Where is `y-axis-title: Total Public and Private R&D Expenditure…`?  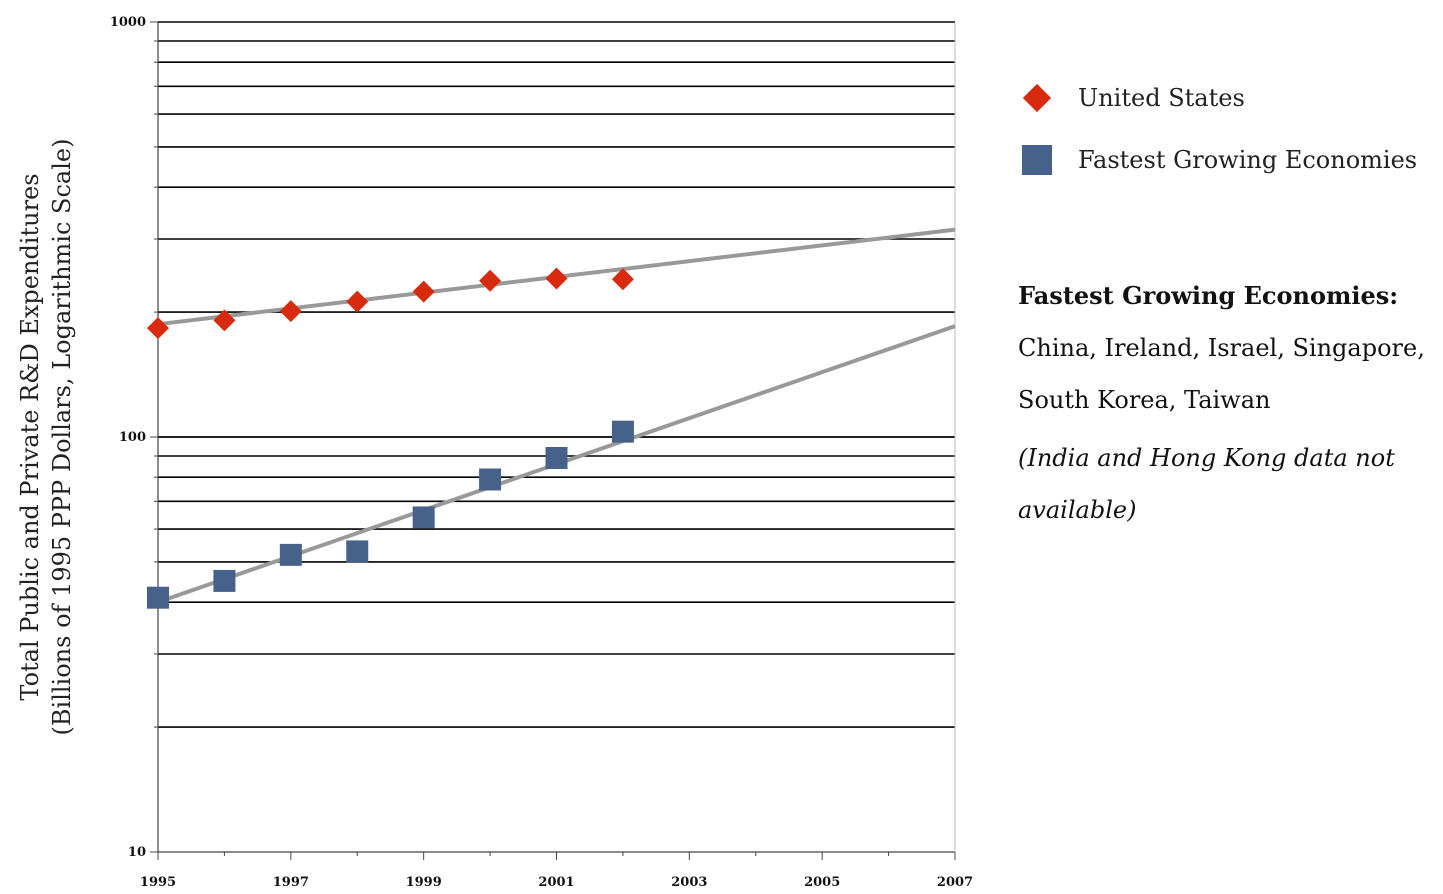 y-axis-title: Total Public and Private R&D Expenditure… is located at coordinates (46, 437).